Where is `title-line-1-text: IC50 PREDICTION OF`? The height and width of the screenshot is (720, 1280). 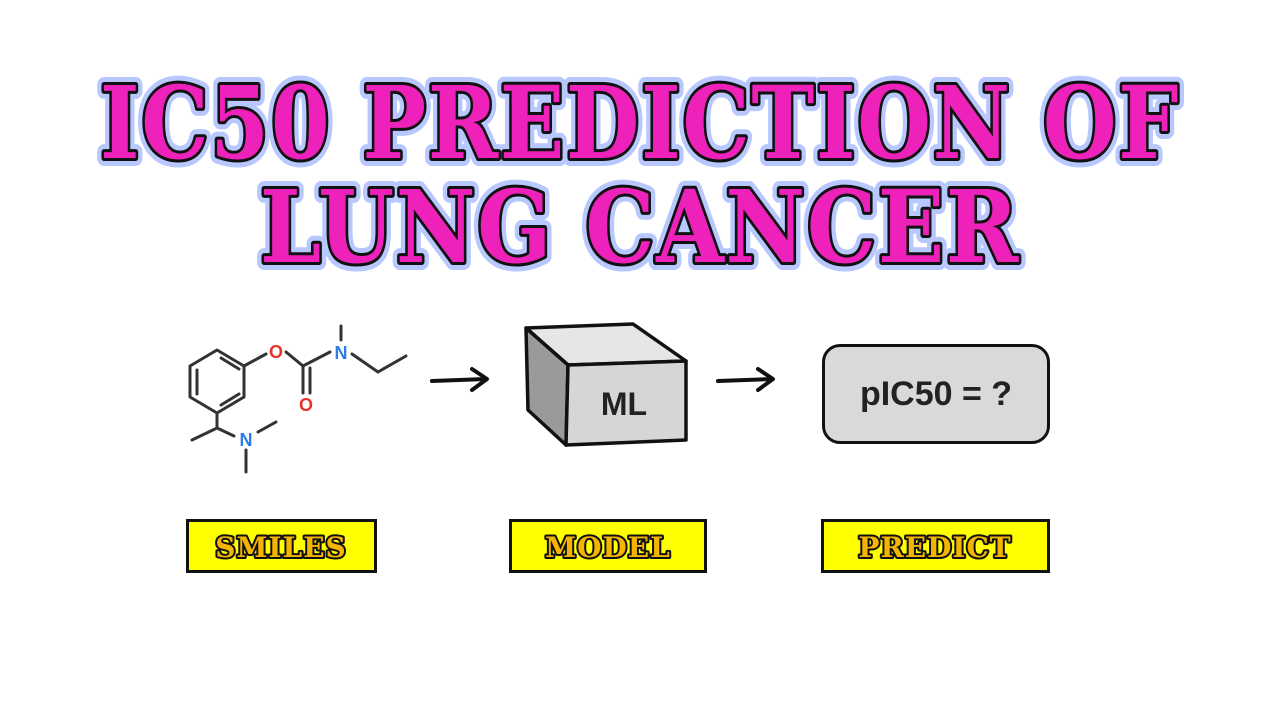
title-line-1-text: IC50 PREDICTION OF is located at coordinates (640, 123).